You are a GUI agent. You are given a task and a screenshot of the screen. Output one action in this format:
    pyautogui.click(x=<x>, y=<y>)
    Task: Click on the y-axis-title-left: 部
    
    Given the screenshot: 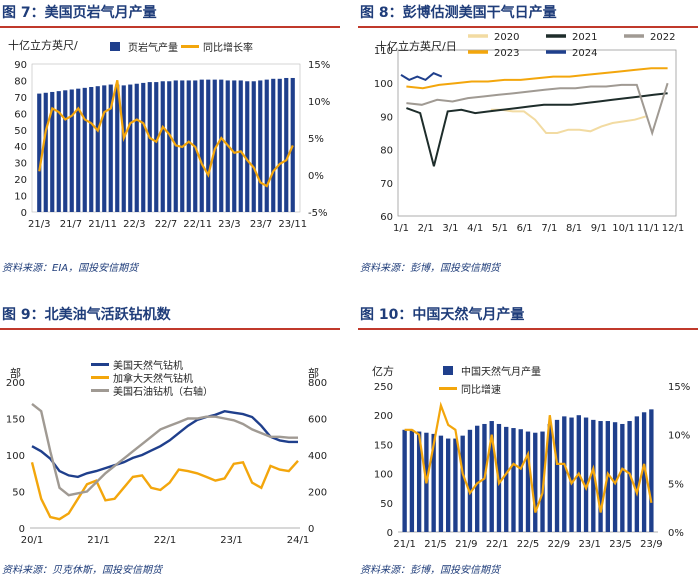 What is the action you would take?
    pyautogui.click(x=15, y=373)
    